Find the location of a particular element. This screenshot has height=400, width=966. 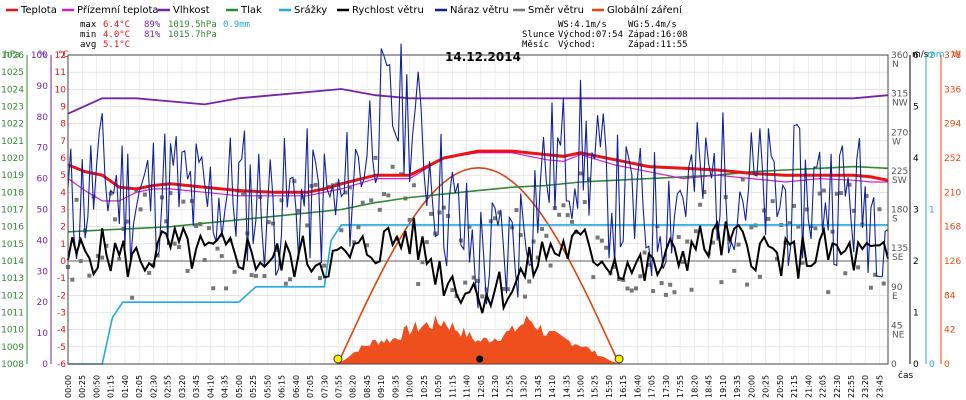

x-tick: 05:50 is located at coordinates (267, 386).